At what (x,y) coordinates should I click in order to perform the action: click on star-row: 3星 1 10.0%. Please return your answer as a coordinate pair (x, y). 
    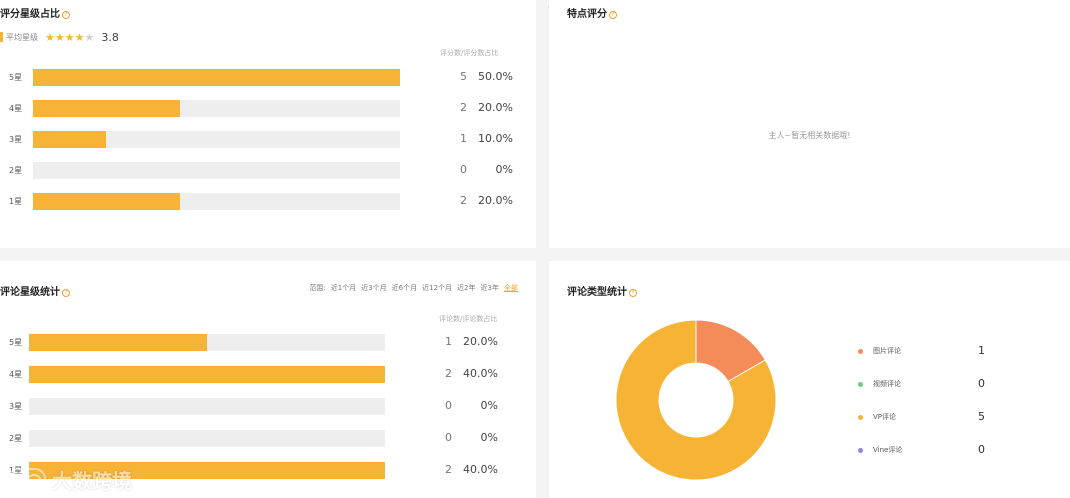
    Looking at the image, I should click on (268, 139).